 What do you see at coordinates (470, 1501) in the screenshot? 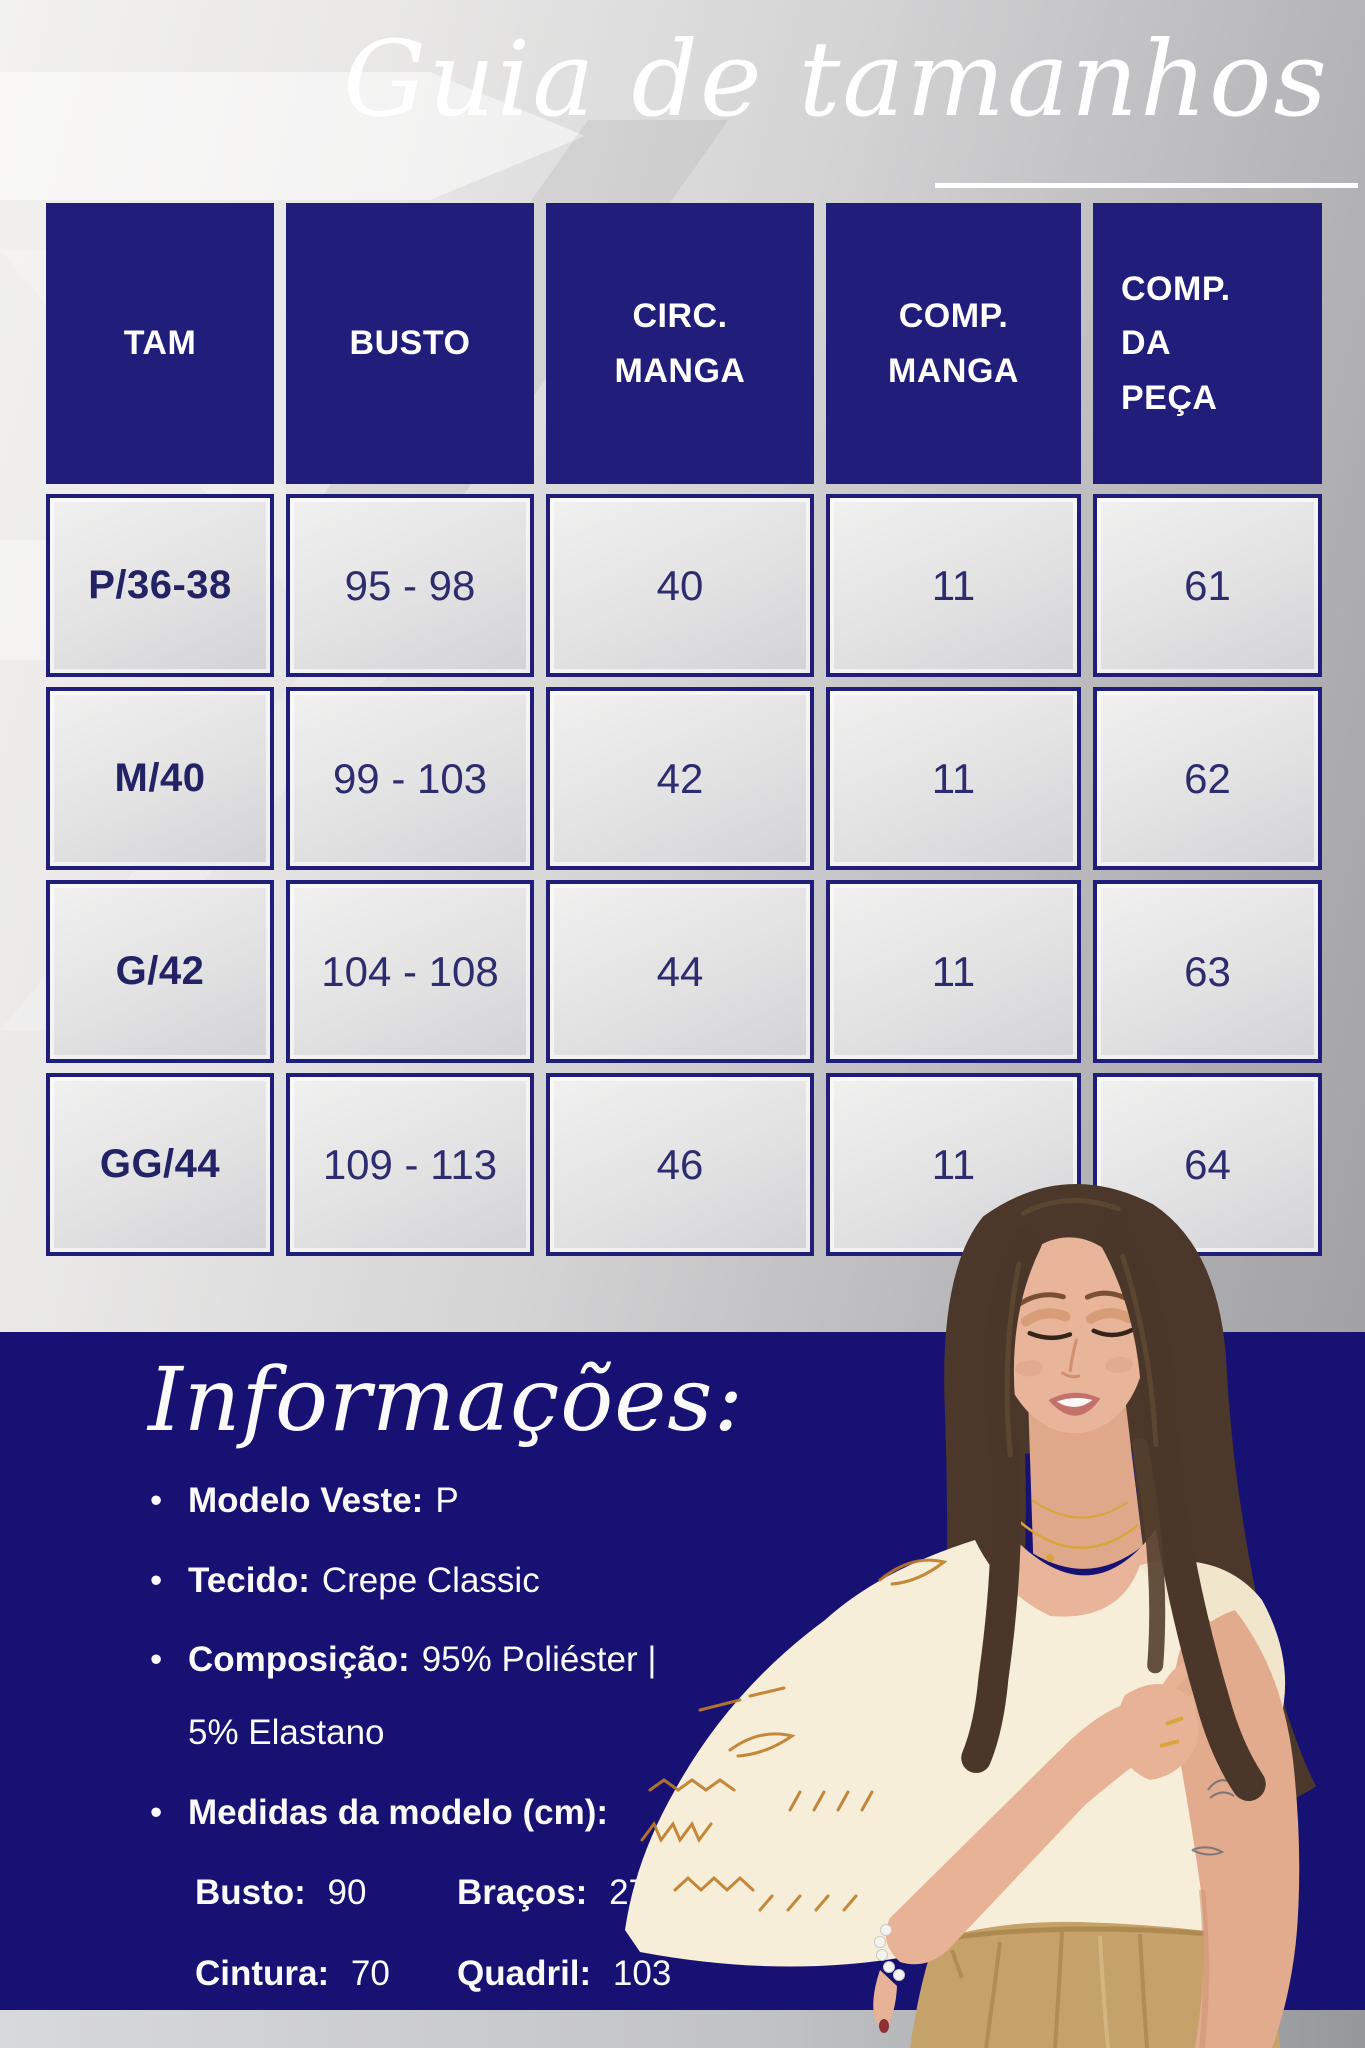
I see `list-item: • Modelo Veste: P` at bounding box center [470, 1501].